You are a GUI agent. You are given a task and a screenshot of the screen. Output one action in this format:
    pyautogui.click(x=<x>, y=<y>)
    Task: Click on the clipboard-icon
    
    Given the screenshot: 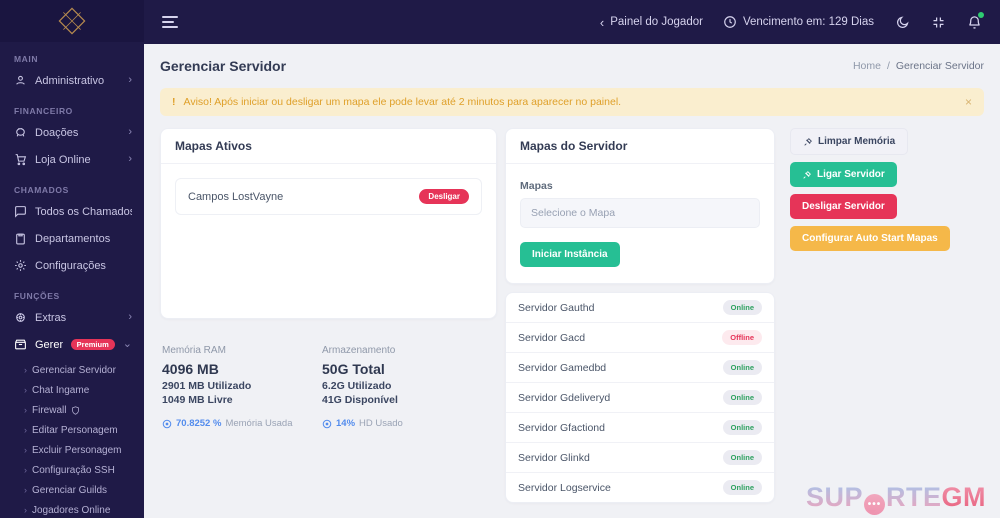 What is the action you would take?
    pyautogui.click(x=20, y=239)
    